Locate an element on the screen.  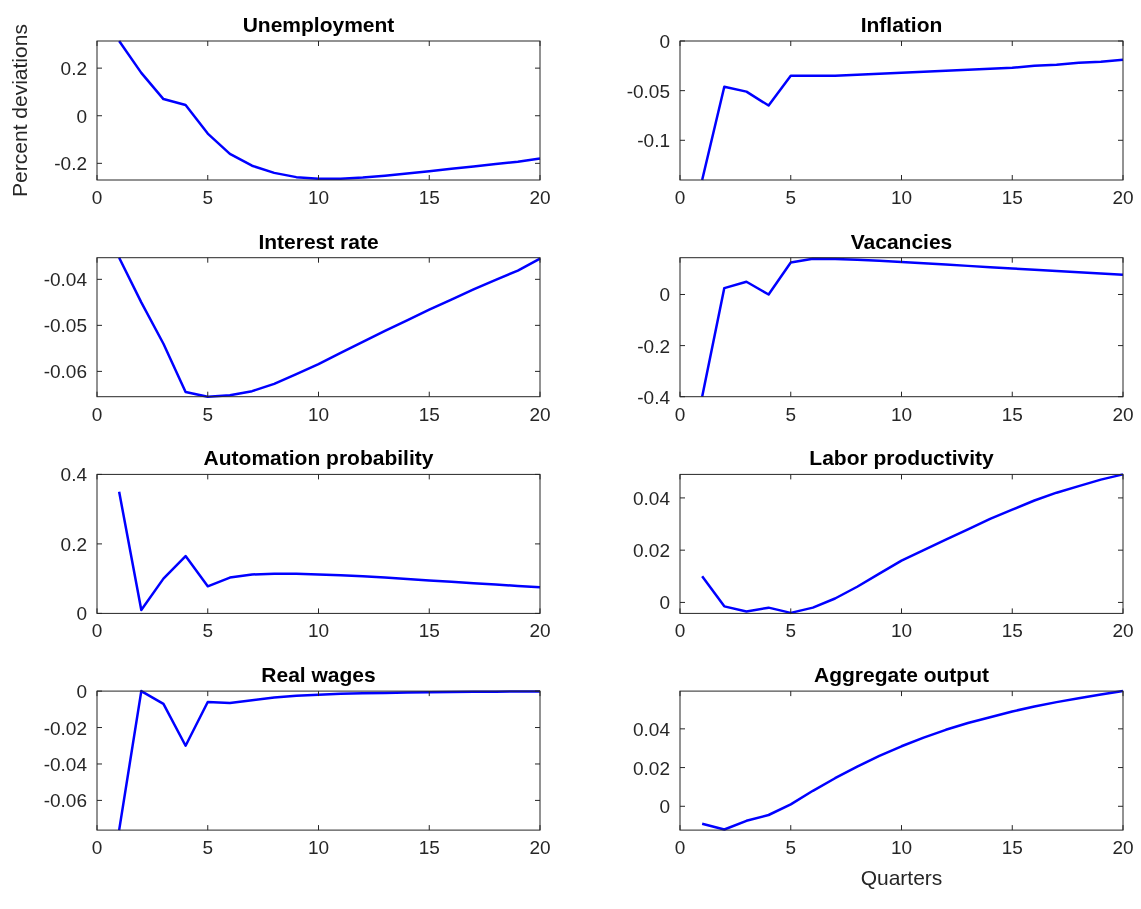
chart-title: Automation probability is located at coordinates (318, 458).